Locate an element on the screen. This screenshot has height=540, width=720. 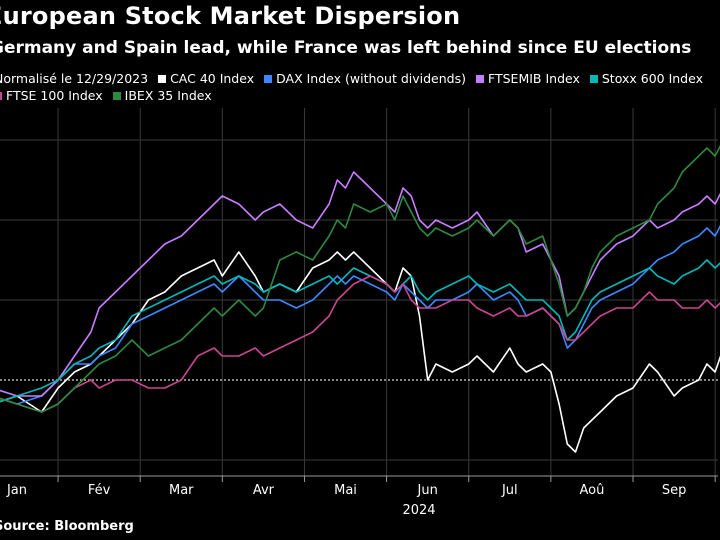
x-tick-label: Mar is located at coordinates (181, 490).